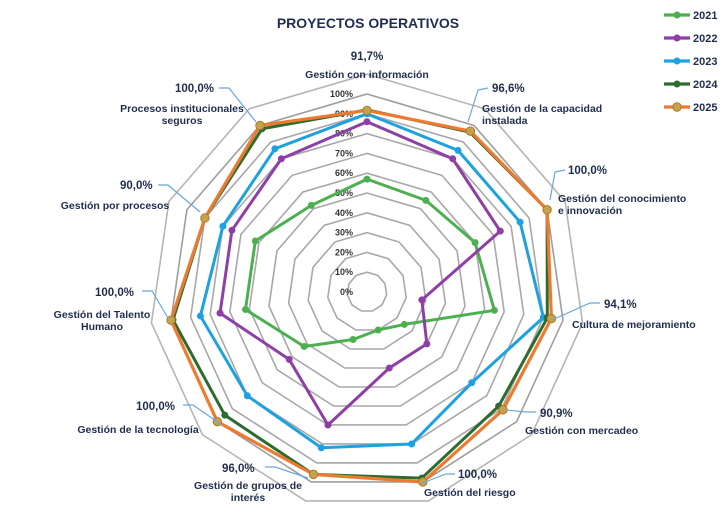 This screenshot has width=723, height=518. Describe the element at coordinates (138, 430) in the screenshot. I see `category-label: Gestión de la tecnología` at that location.